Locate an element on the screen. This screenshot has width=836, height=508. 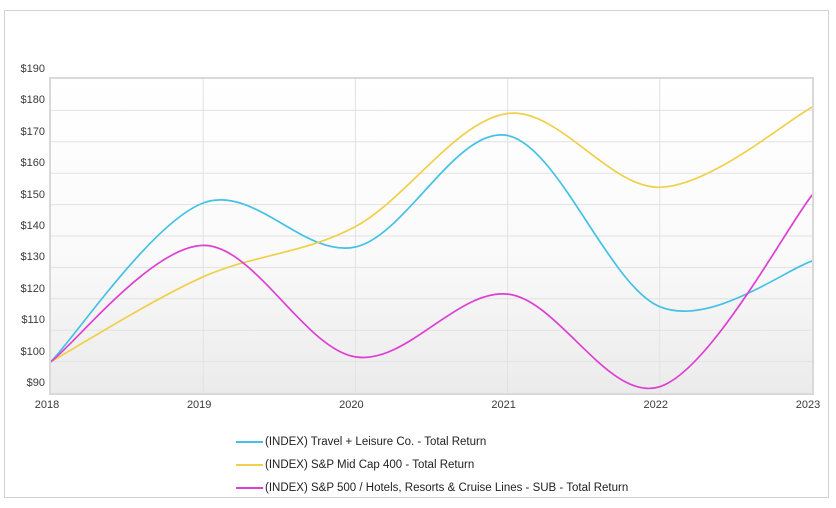
x-axis-tick-label: 2022 is located at coordinates (656, 405).